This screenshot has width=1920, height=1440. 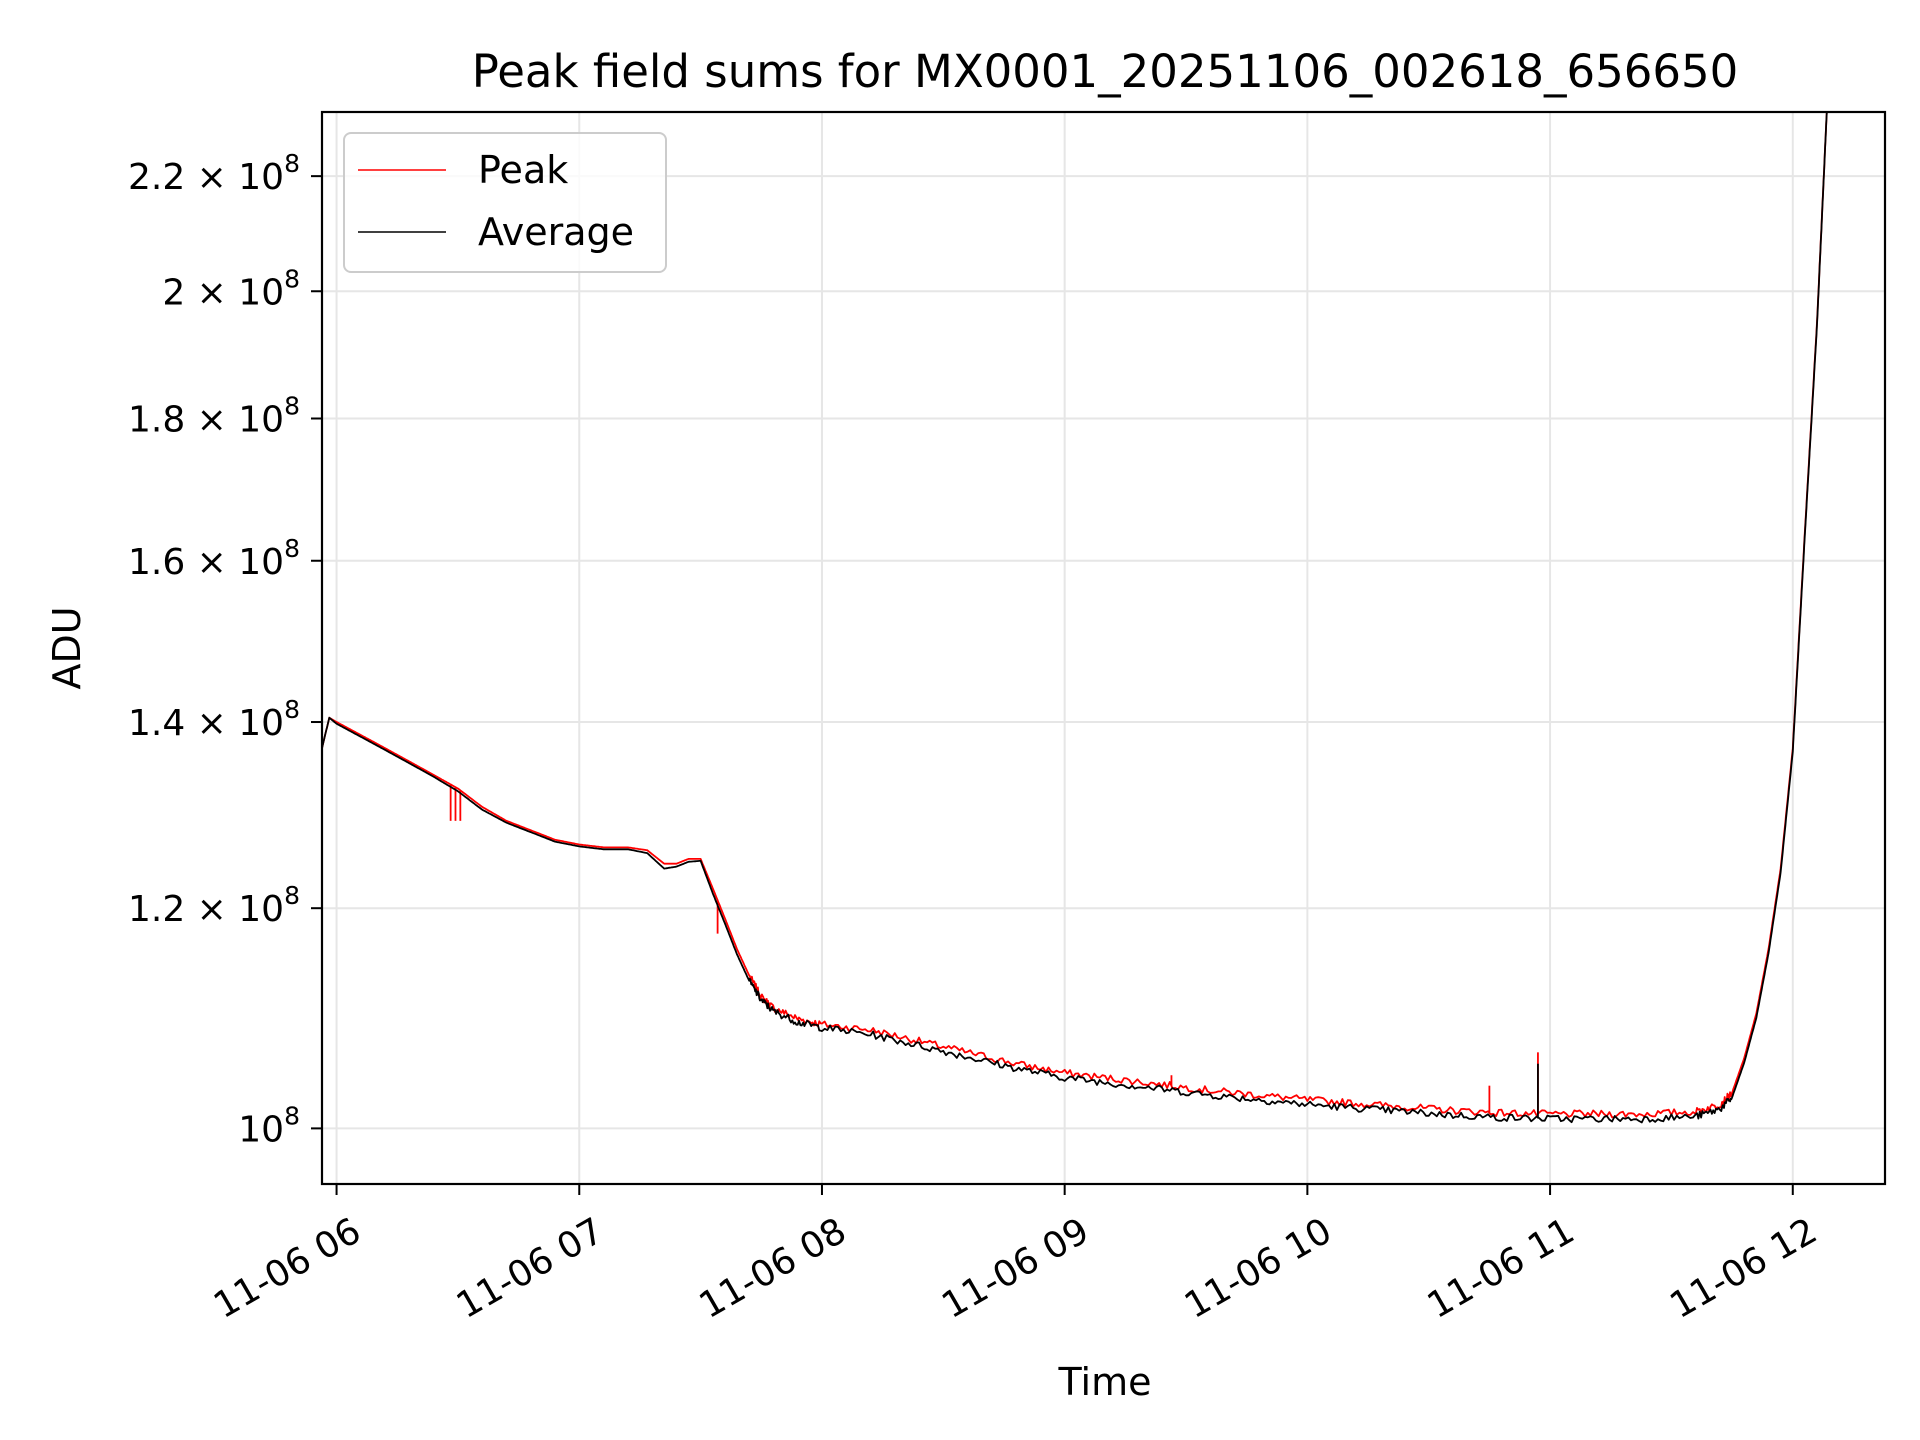 What do you see at coordinates (67, 647) in the screenshot?
I see `y-axis-label: ADU` at bounding box center [67, 647].